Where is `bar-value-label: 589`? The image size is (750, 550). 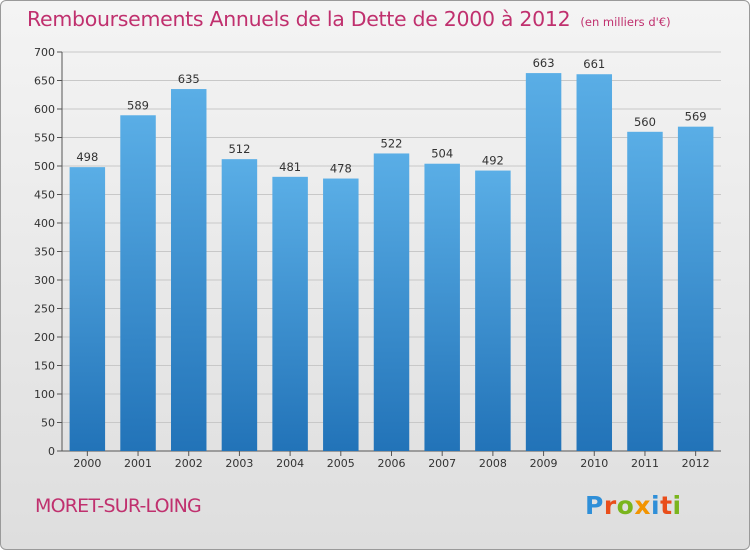 bar-value-label: 589 is located at coordinates (138, 105).